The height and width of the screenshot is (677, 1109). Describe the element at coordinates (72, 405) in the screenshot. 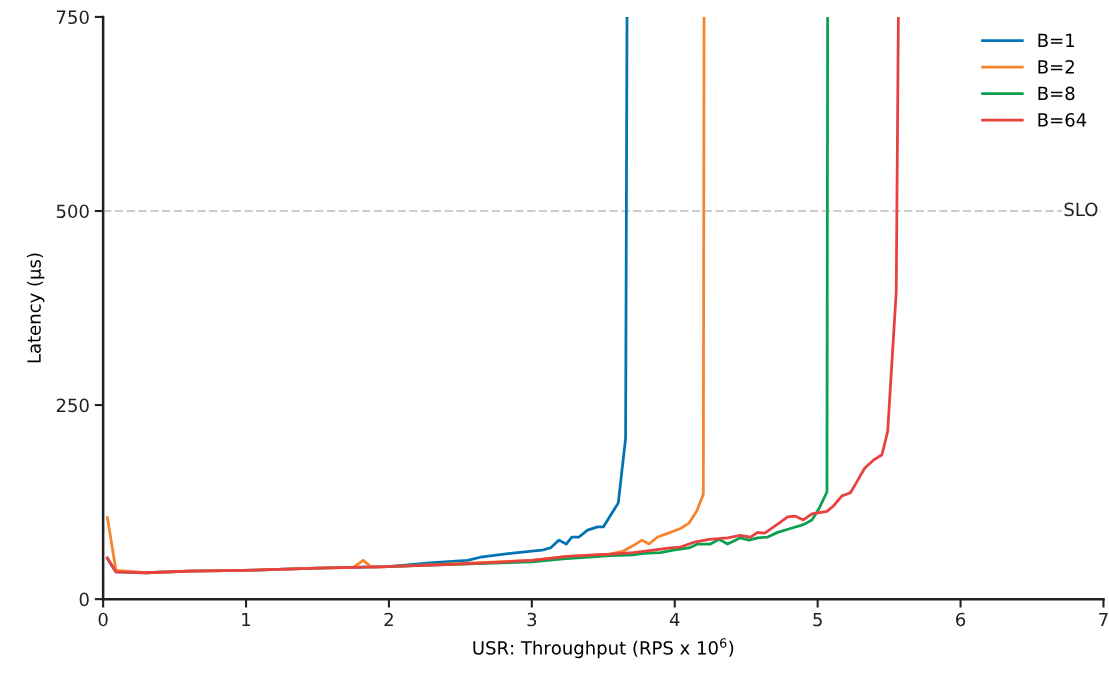

I see `y-tick-label: 250` at that location.